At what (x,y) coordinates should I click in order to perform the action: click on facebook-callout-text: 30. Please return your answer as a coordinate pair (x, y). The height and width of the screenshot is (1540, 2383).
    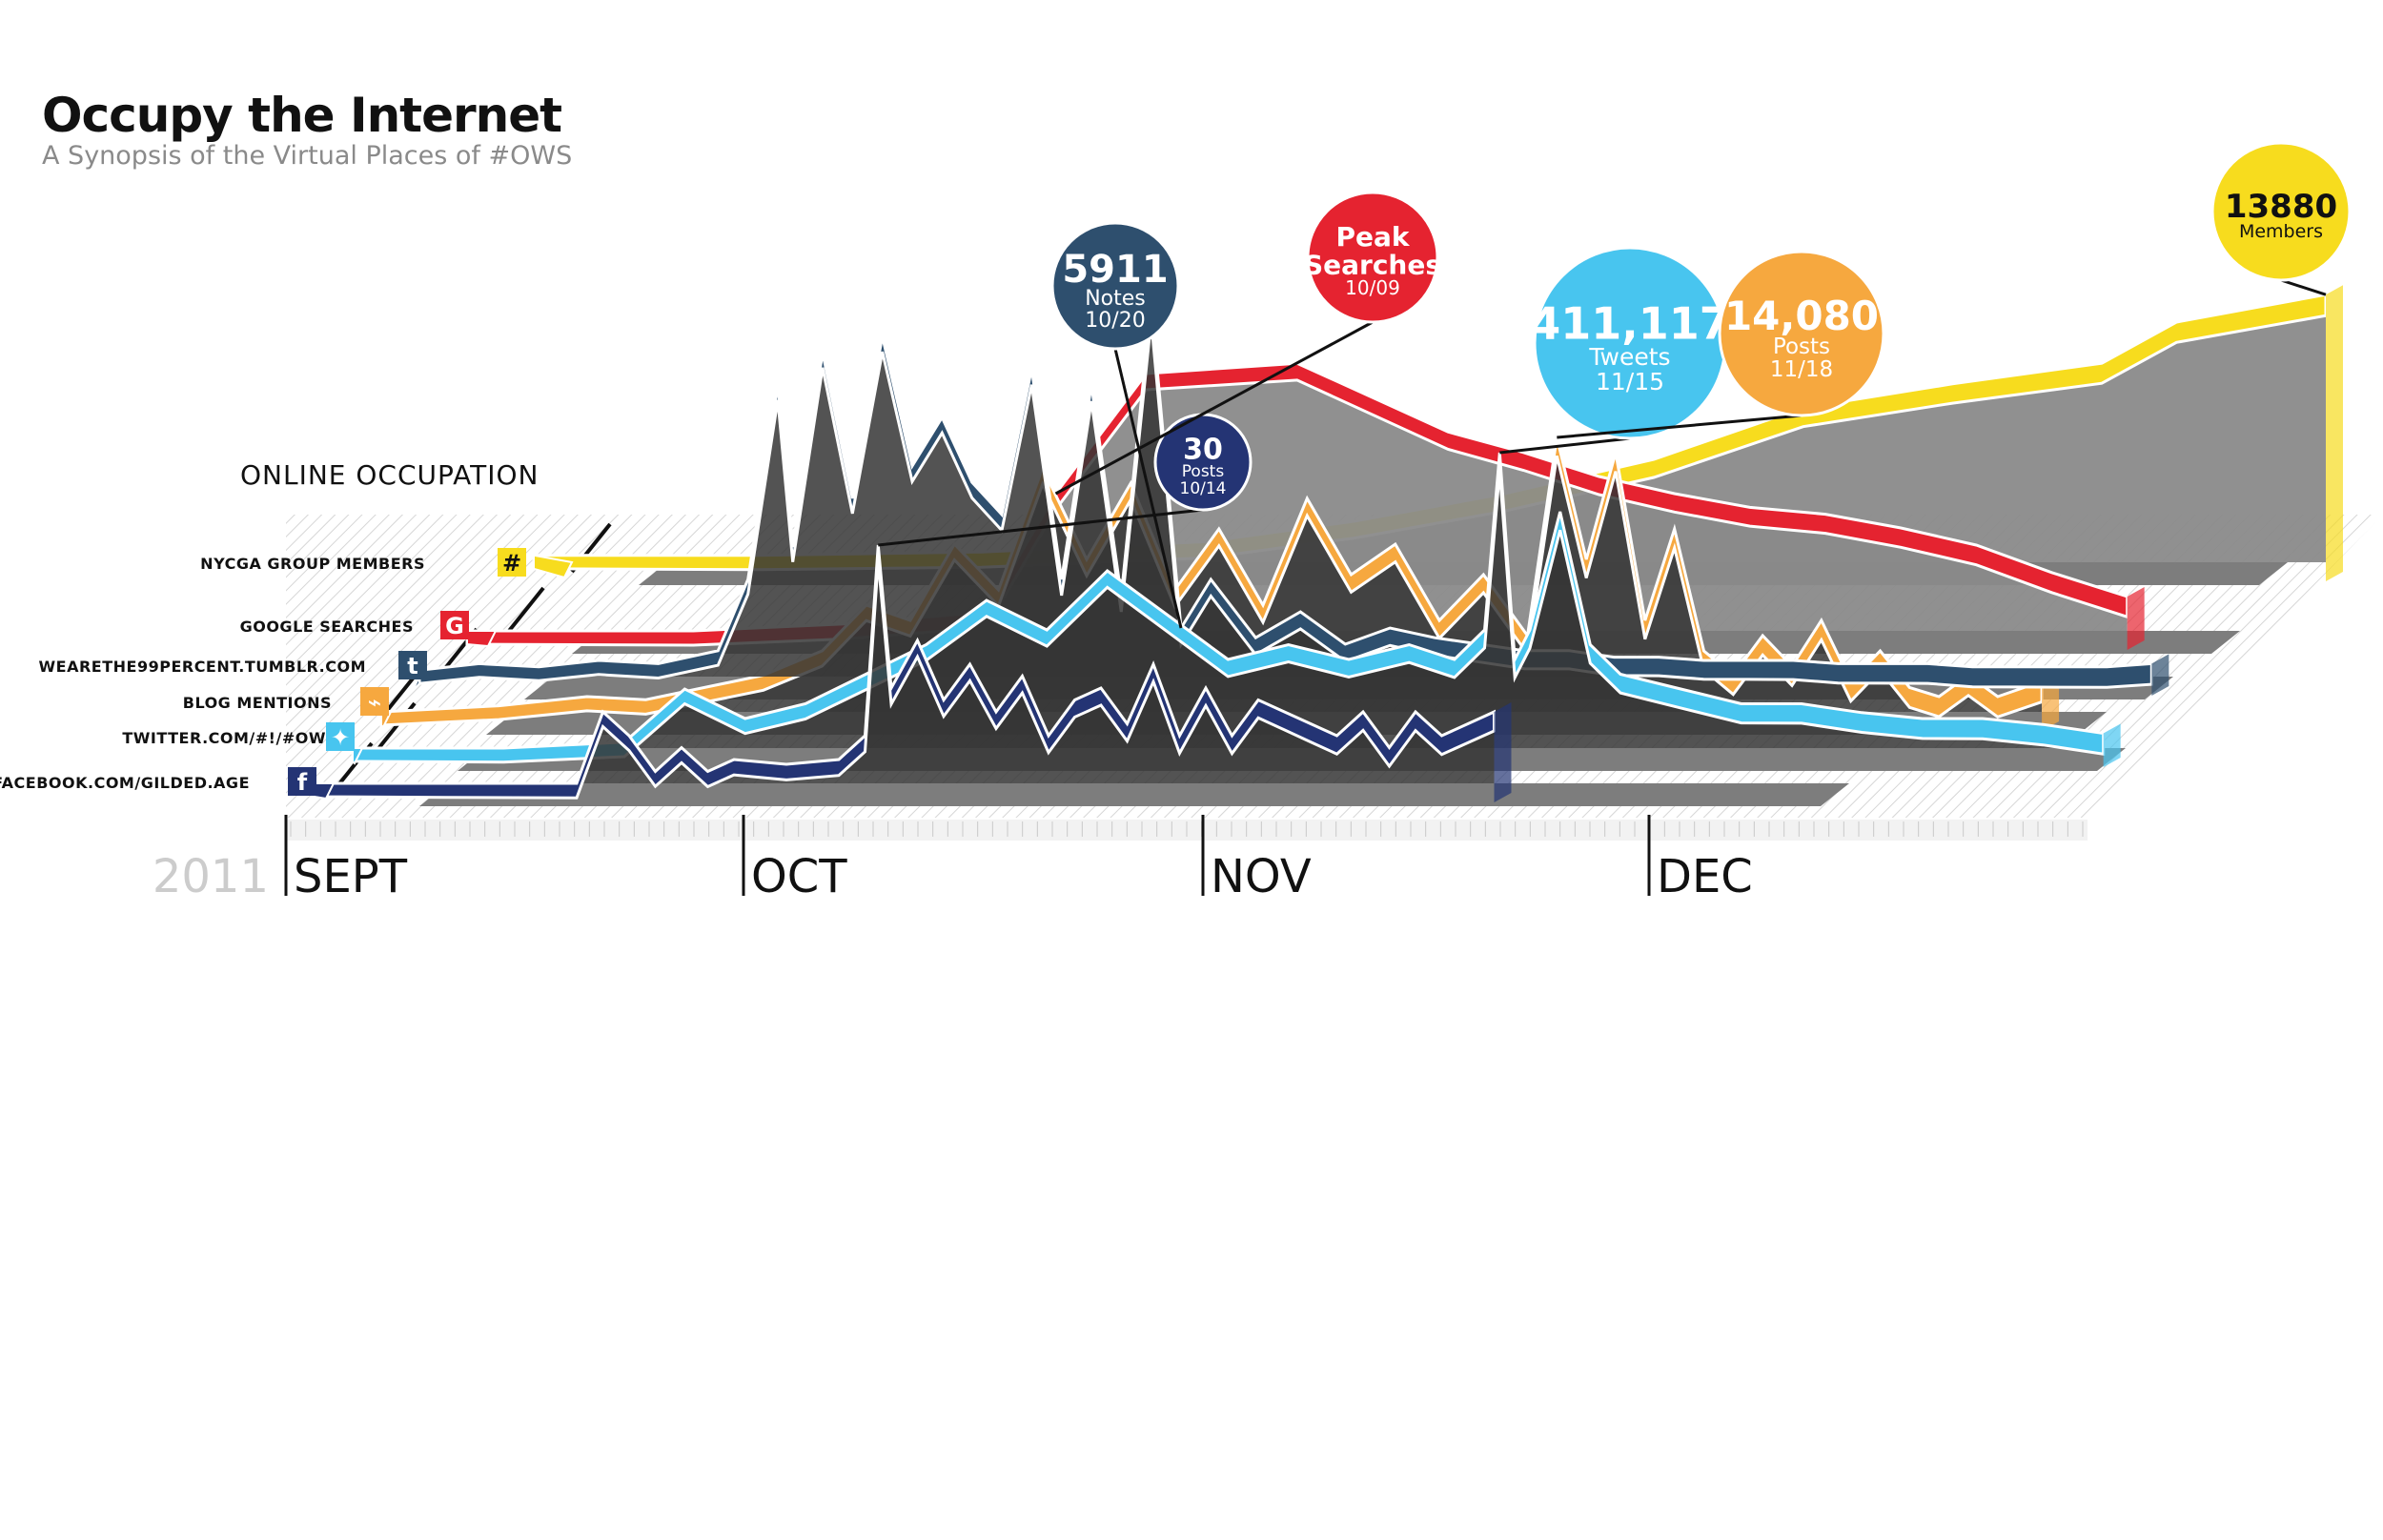
    Looking at the image, I should click on (1203, 449).